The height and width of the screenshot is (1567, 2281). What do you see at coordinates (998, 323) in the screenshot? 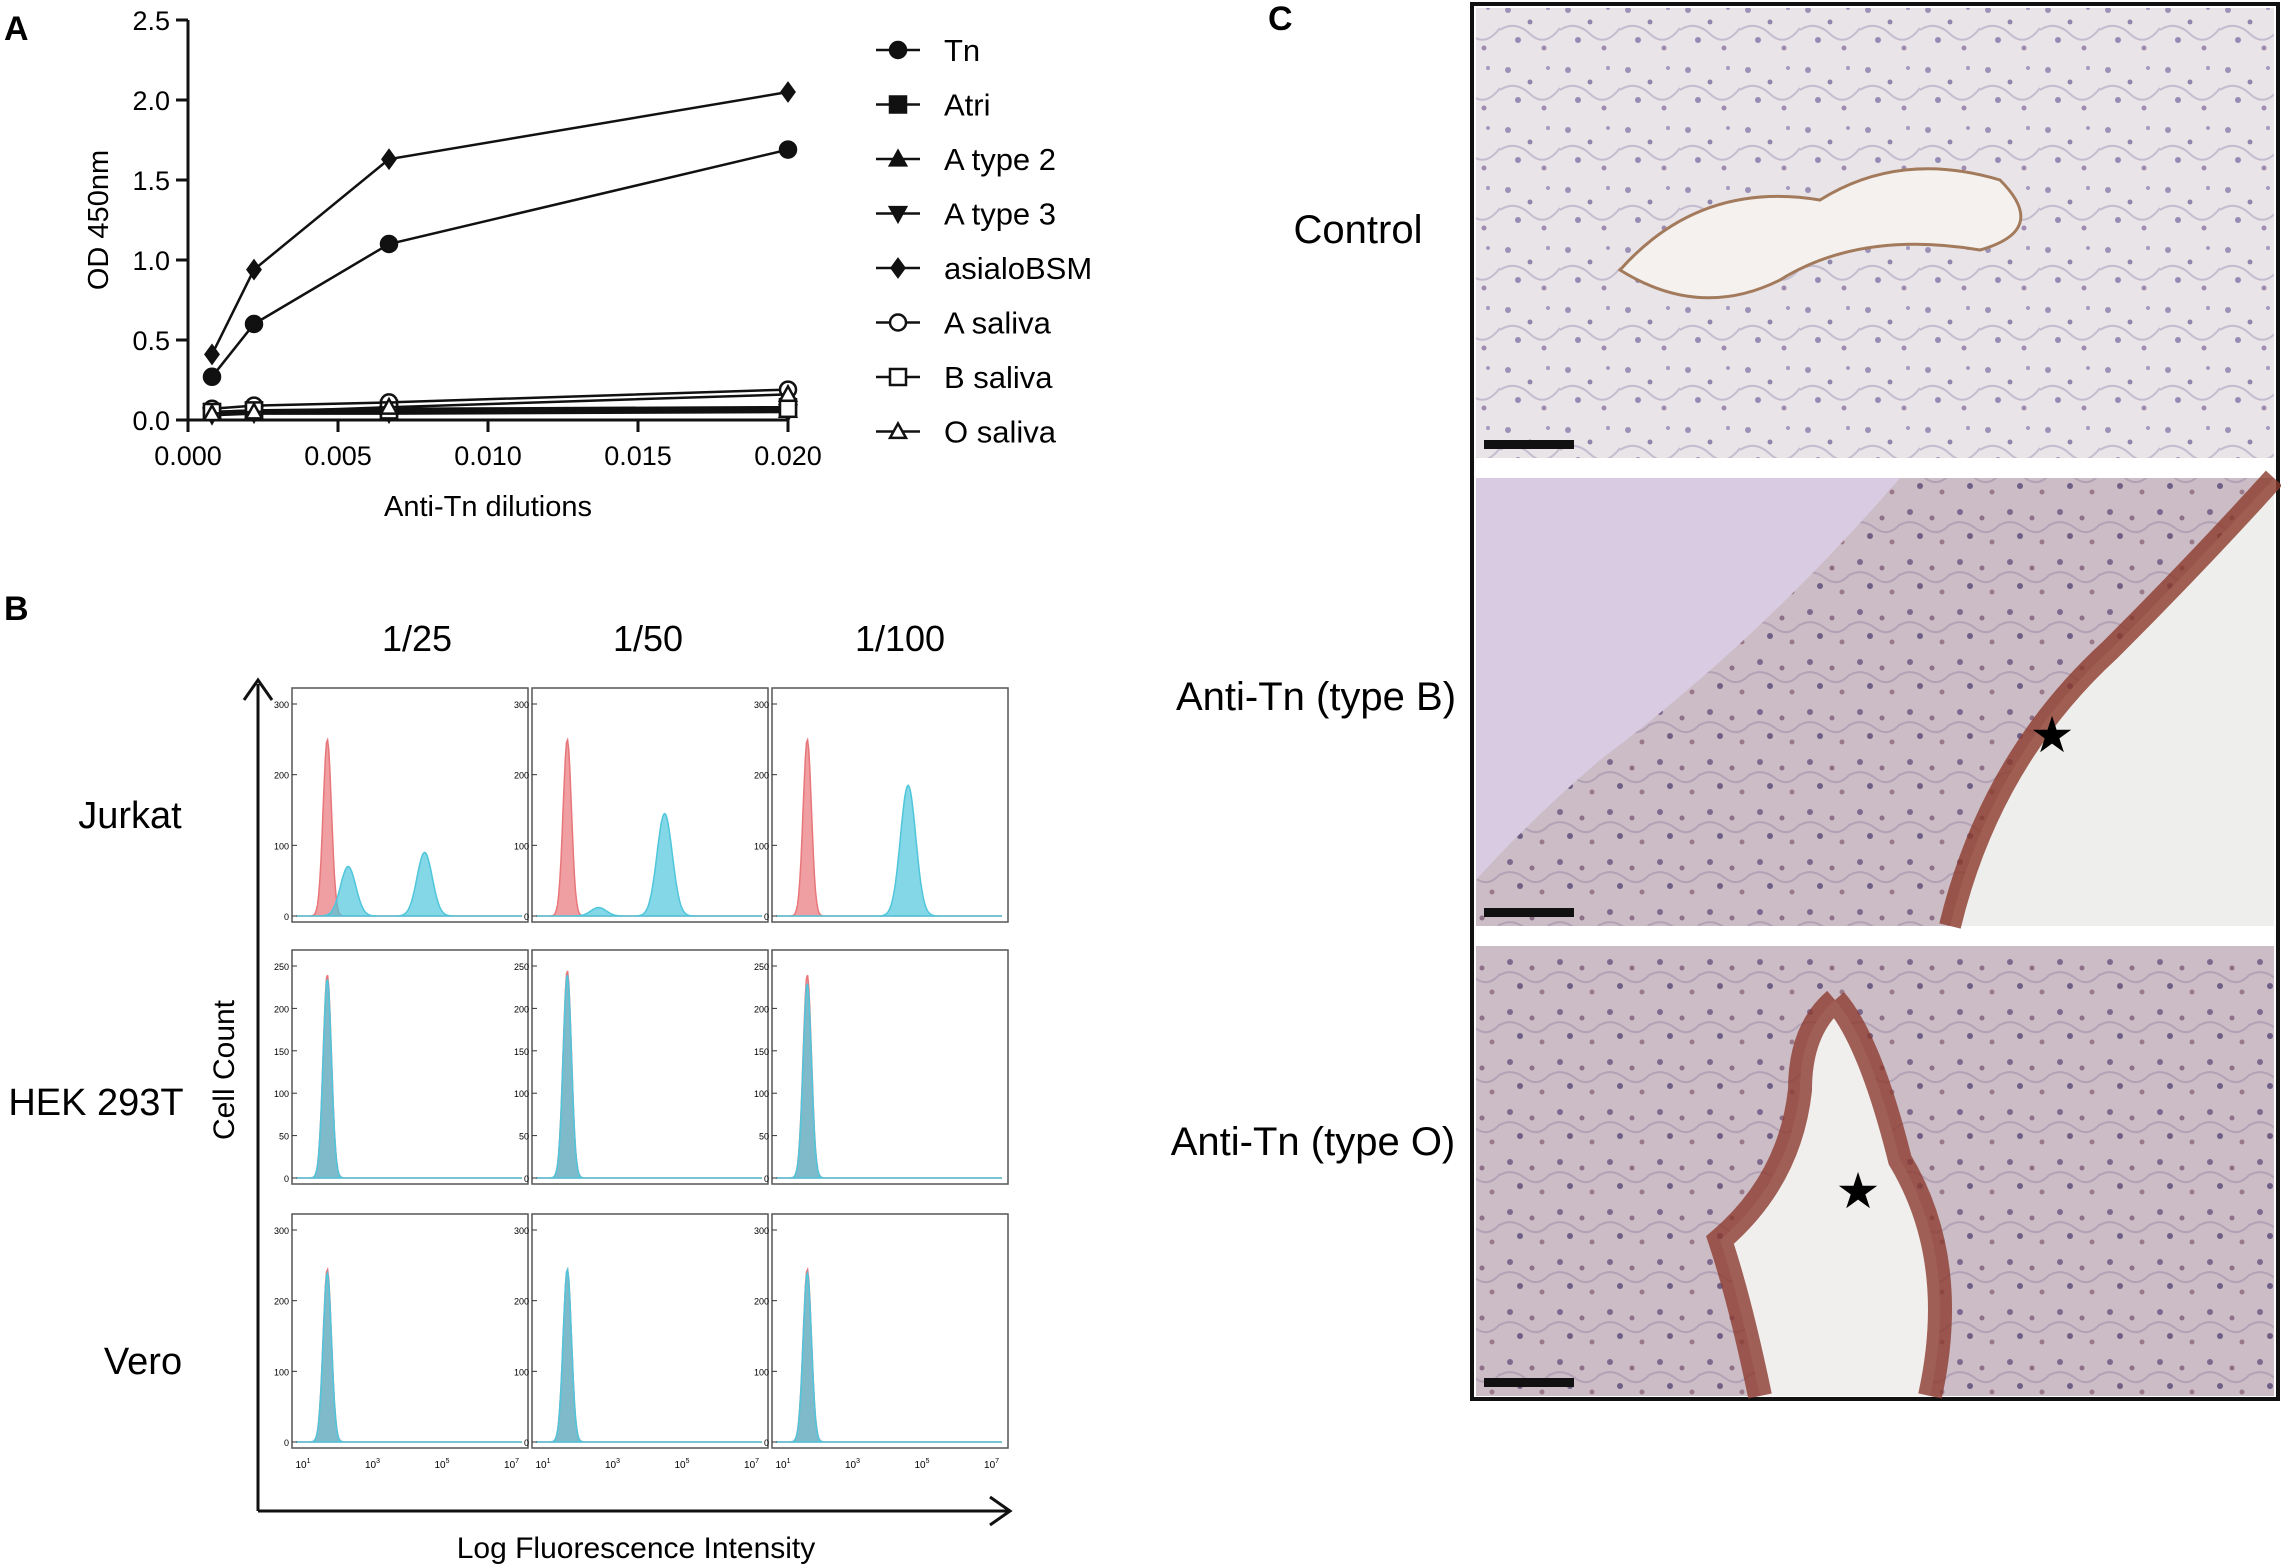
I see `legend-label: A saliva` at bounding box center [998, 323].